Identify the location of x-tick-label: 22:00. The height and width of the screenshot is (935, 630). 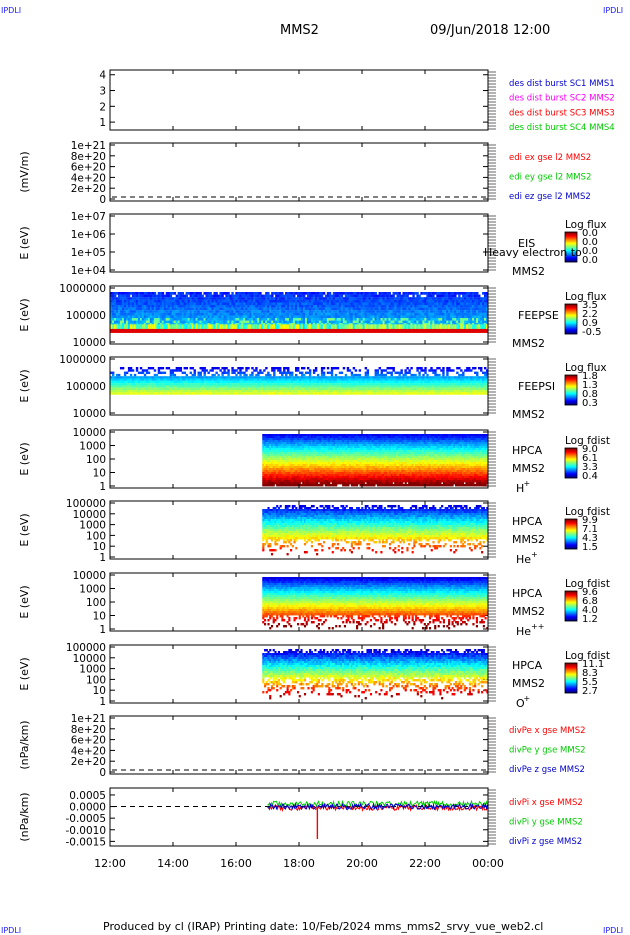
(425, 863).